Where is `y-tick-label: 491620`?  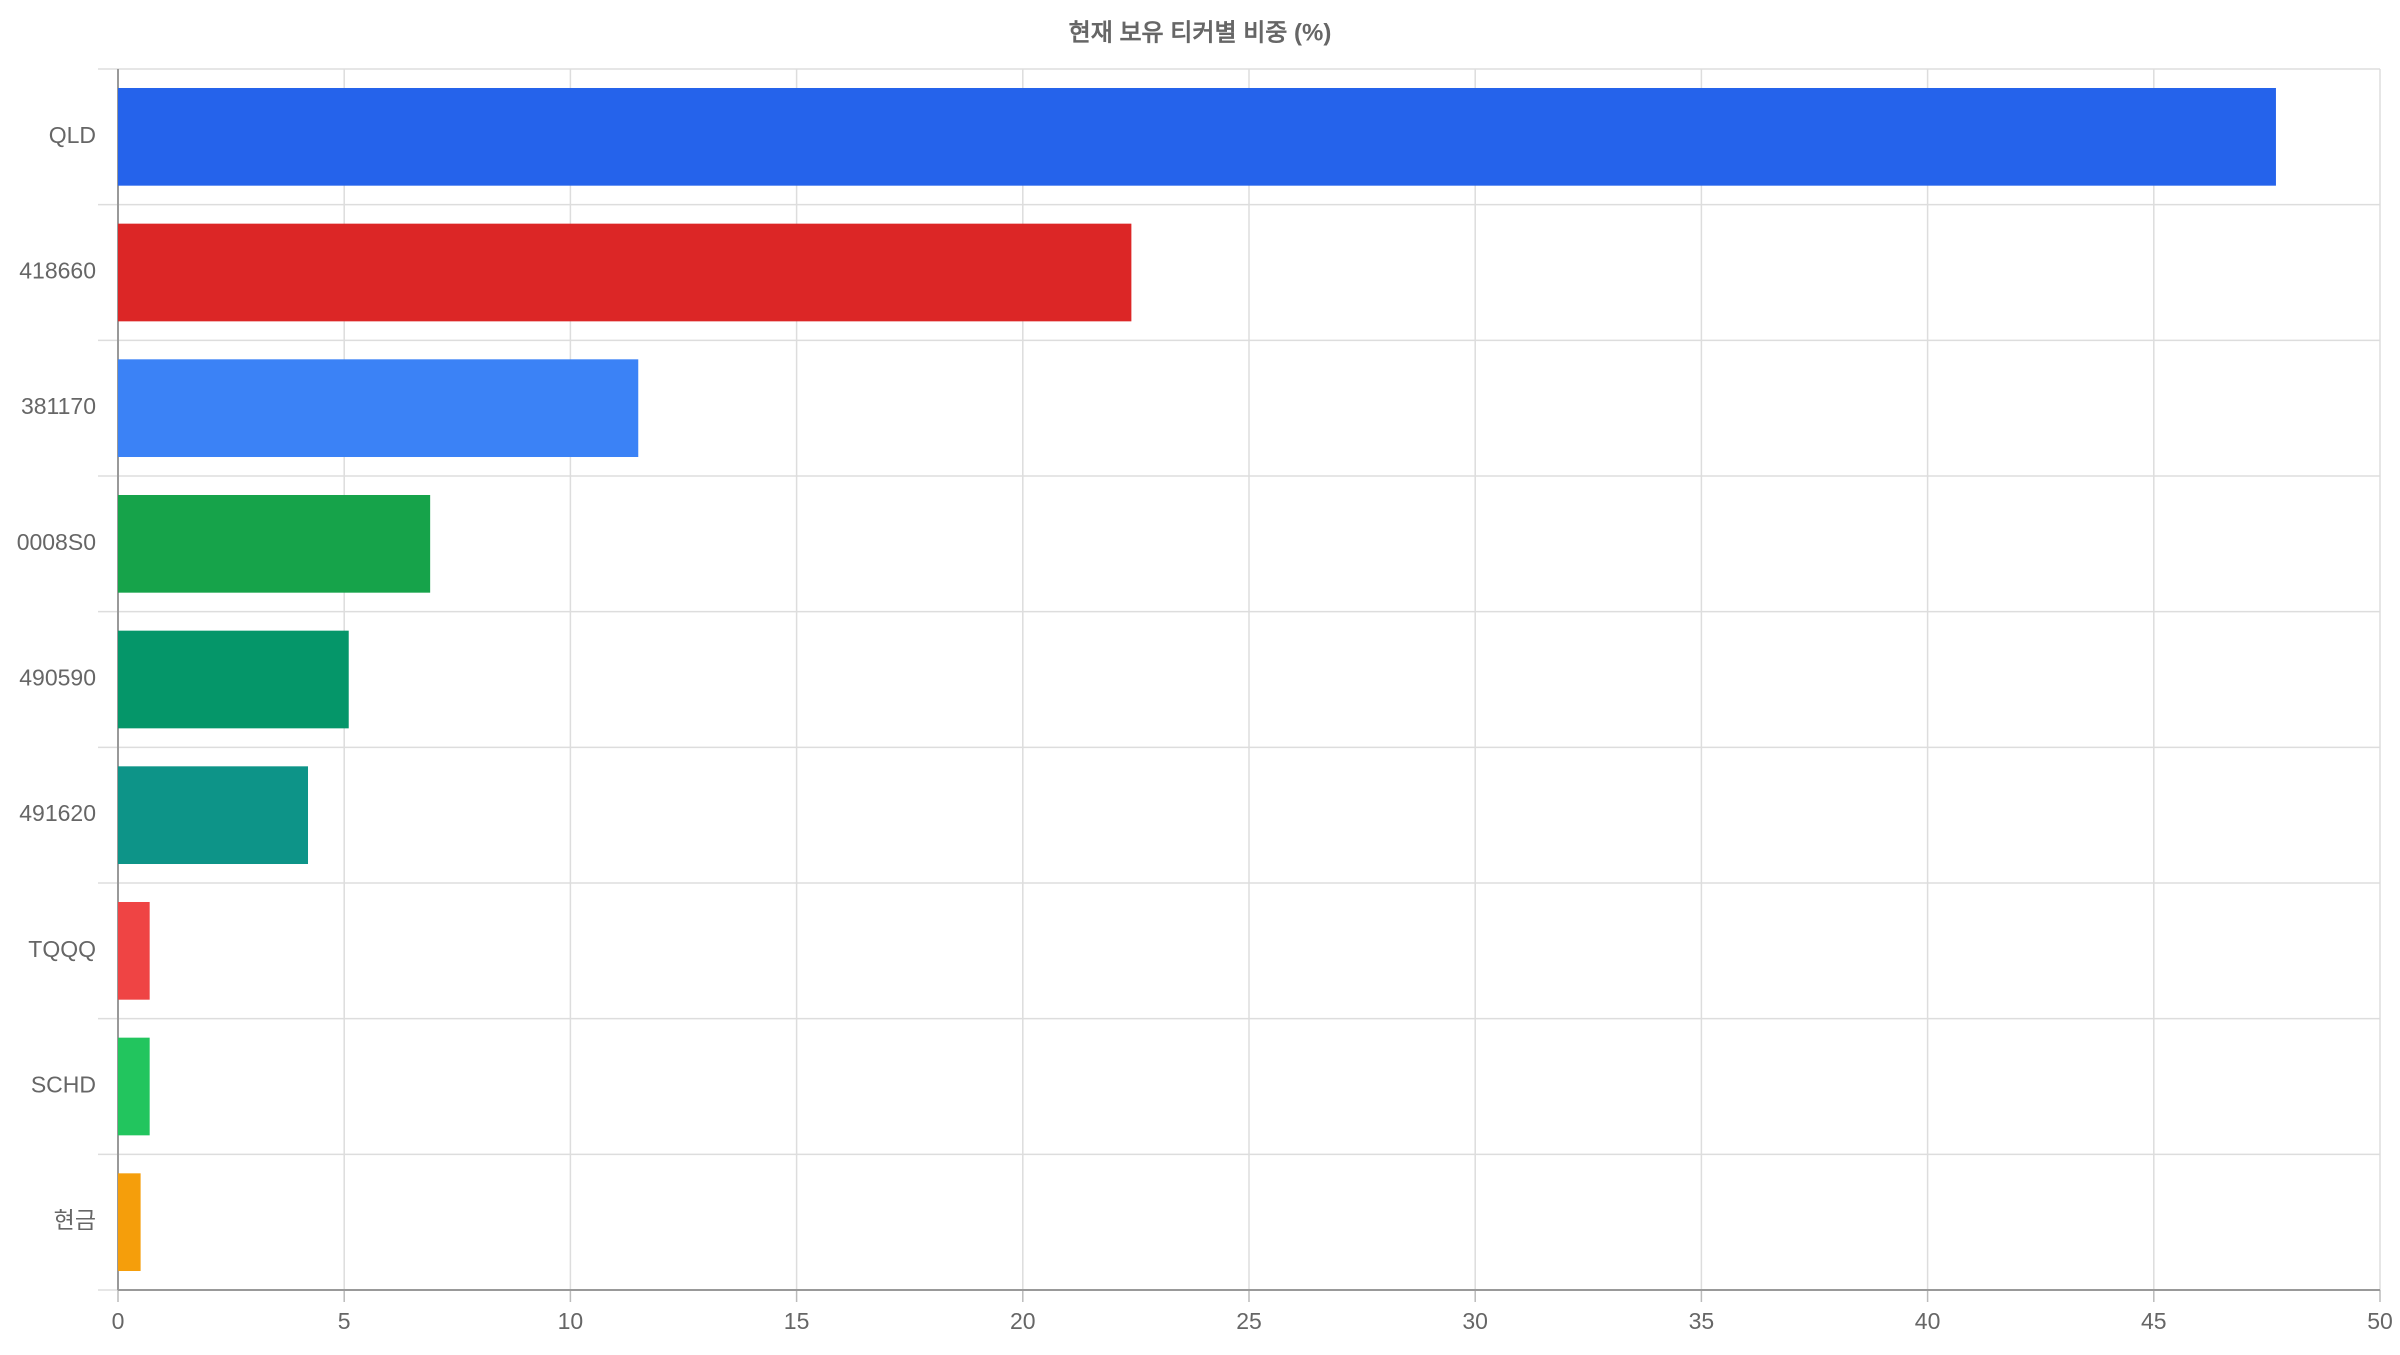
y-tick-label: 491620 is located at coordinates (57, 813).